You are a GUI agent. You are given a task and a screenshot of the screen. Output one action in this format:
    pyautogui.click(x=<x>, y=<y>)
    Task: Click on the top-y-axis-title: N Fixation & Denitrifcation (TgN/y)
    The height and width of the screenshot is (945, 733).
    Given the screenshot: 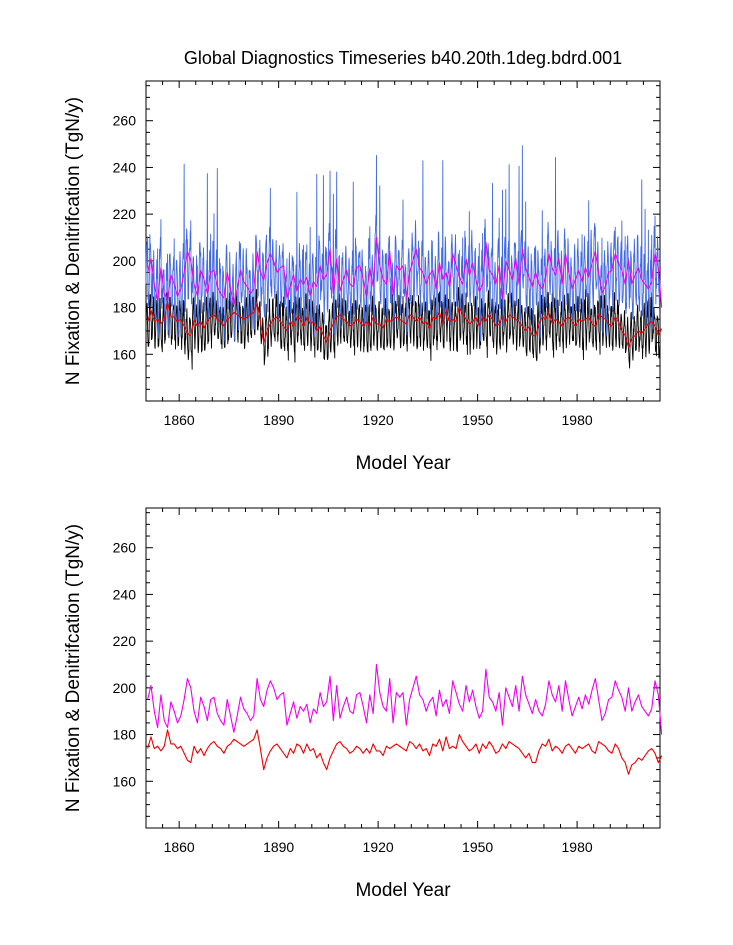 What is the action you would take?
    pyautogui.click(x=73, y=241)
    